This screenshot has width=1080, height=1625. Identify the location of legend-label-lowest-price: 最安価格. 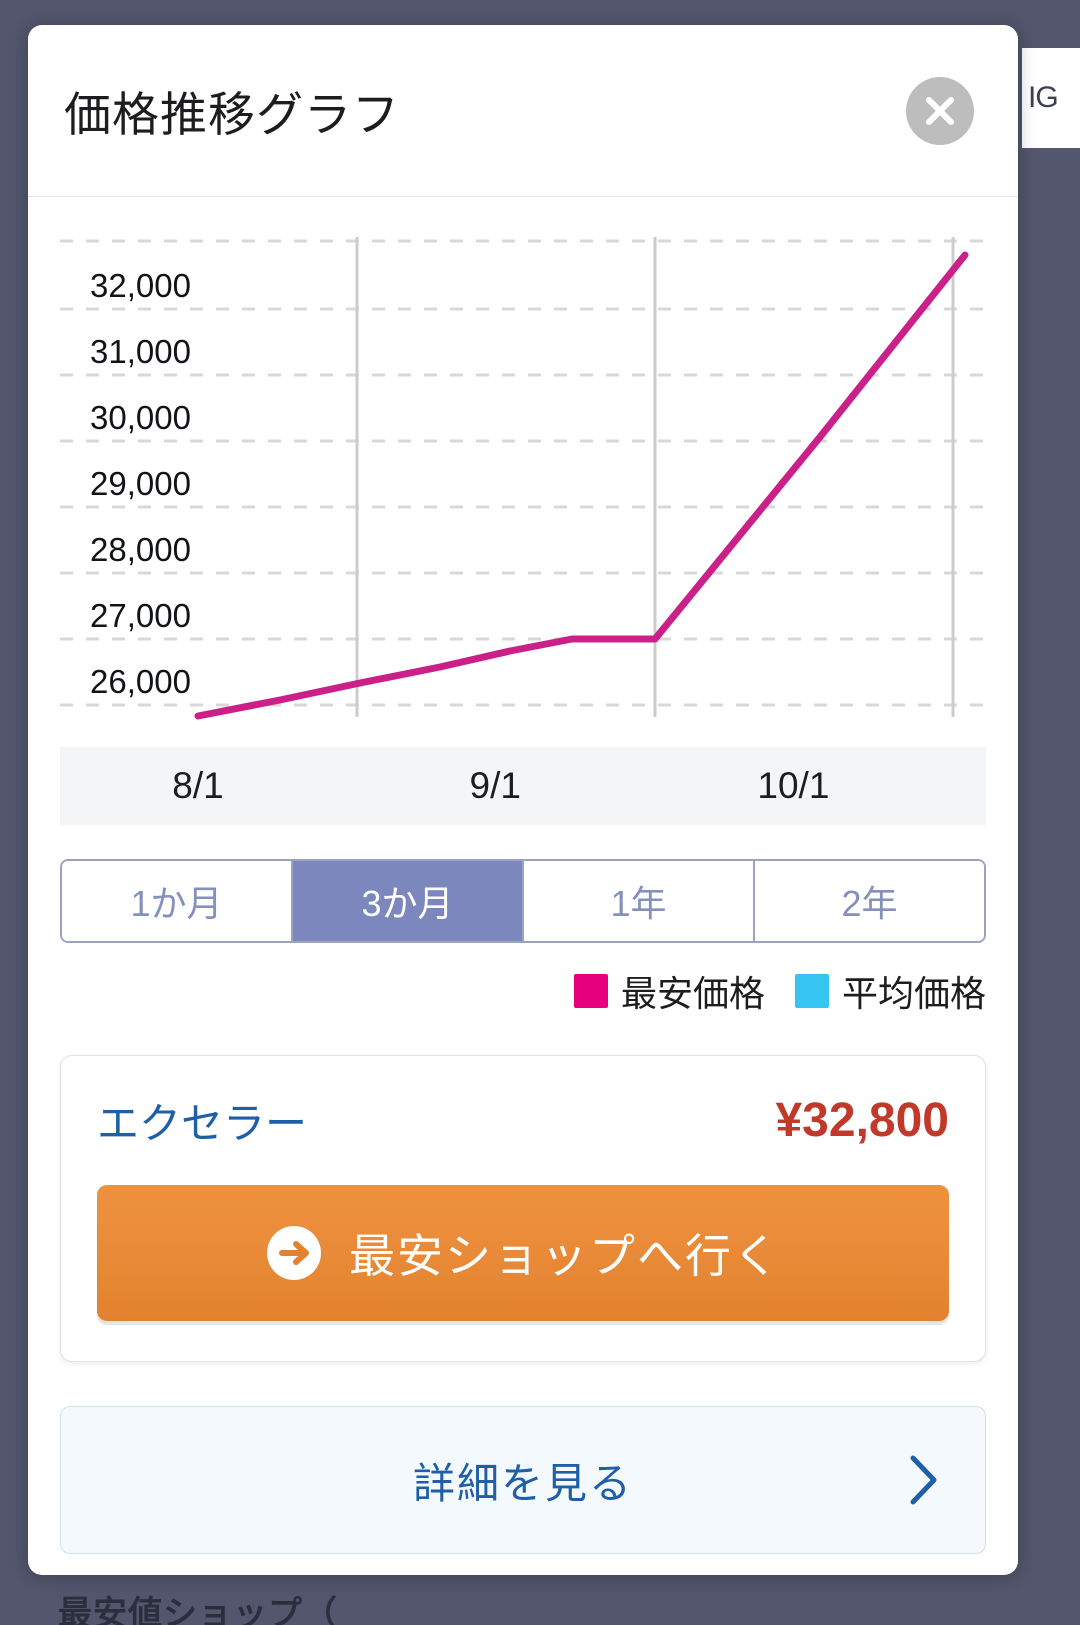
(692, 993).